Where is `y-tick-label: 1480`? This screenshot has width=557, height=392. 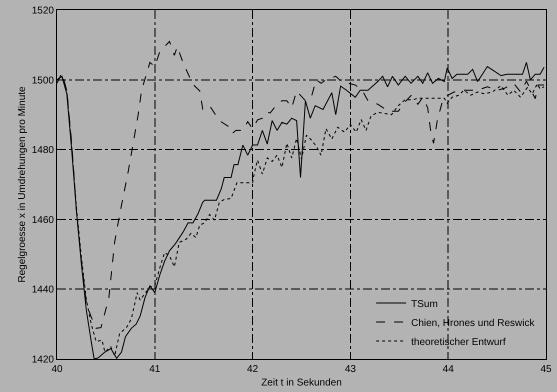 y-tick-label: 1480 is located at coordinates (43, 150).